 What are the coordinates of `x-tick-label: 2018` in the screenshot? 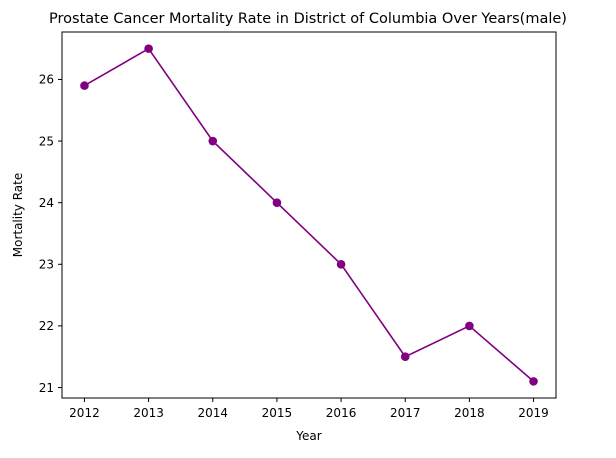 It's located at (469, 413).